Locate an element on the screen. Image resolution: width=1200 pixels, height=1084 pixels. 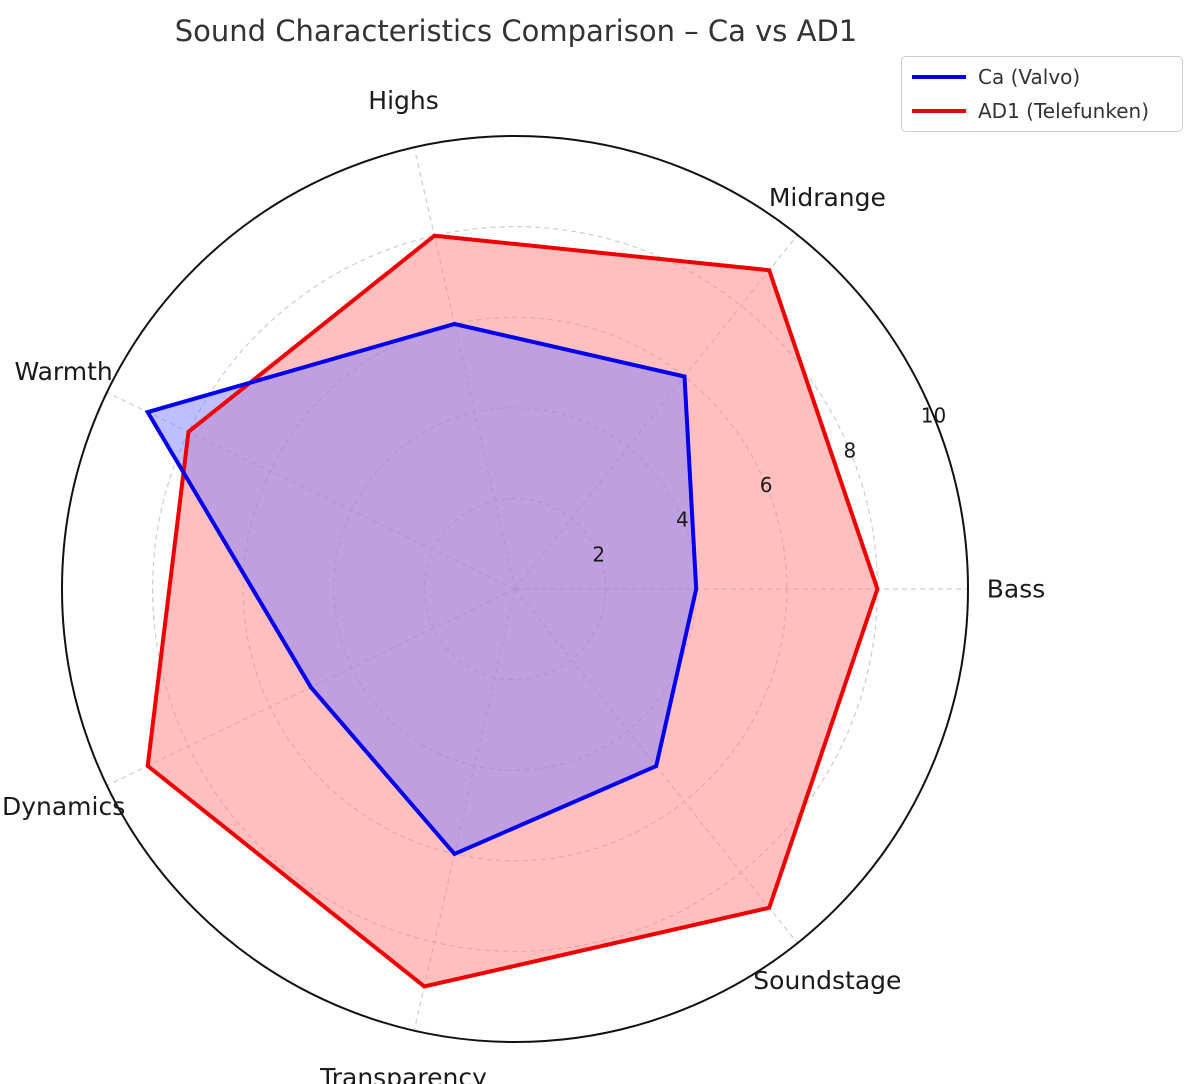
legend-label-ad1: AD1 (Telefunken) is located at coordinates (1063, 111).